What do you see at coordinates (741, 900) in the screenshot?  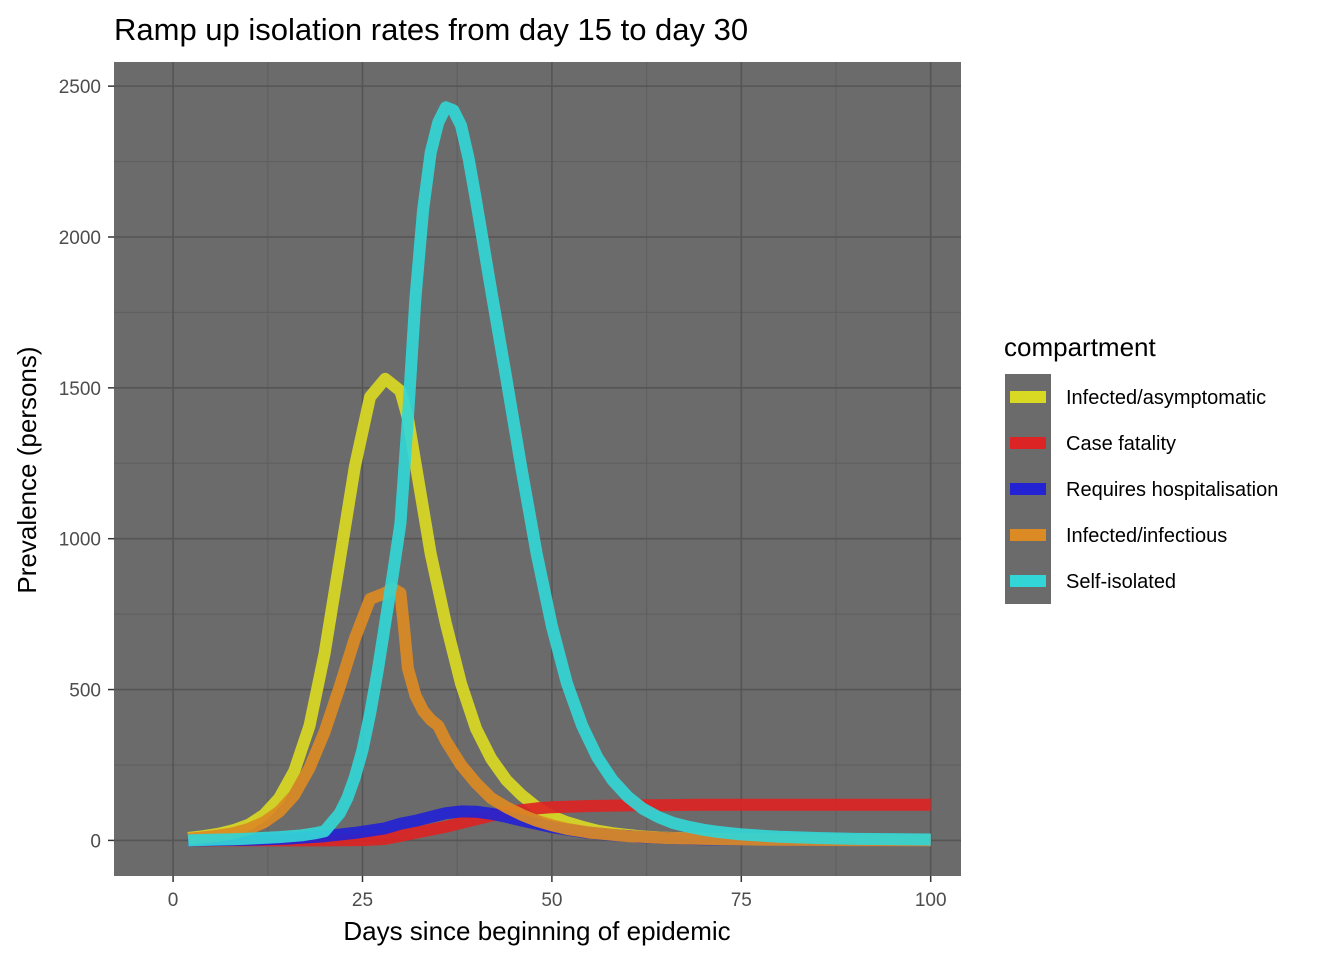 I see `x-tick-label: 75` at bounding box center [741, 900].